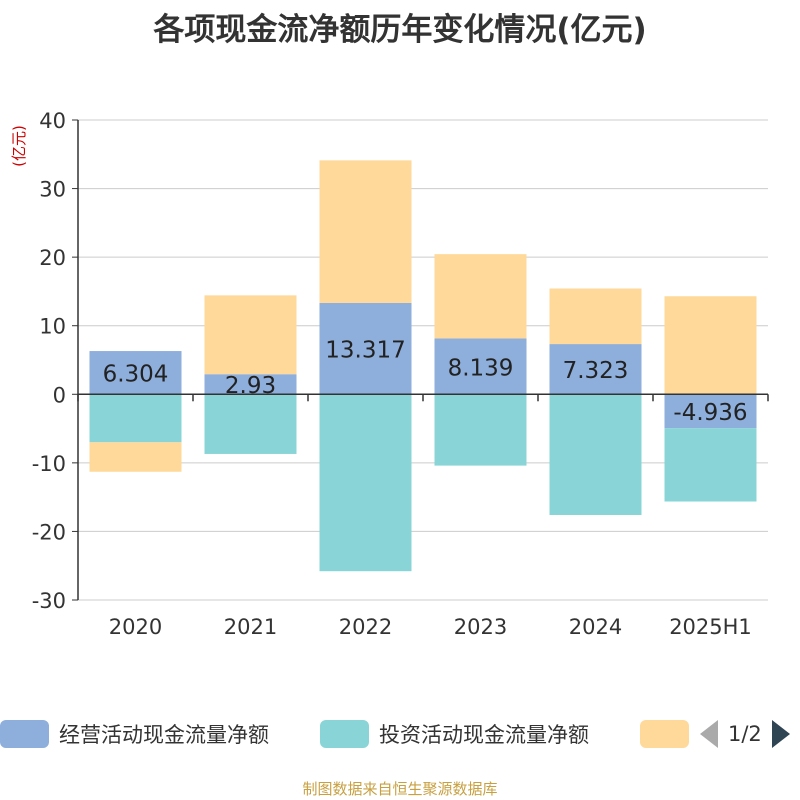  What do you see at coordinates (19, 146) in the screenshot?
I see `y-axis-label: (亿元)` at bounding box center [19, 146].